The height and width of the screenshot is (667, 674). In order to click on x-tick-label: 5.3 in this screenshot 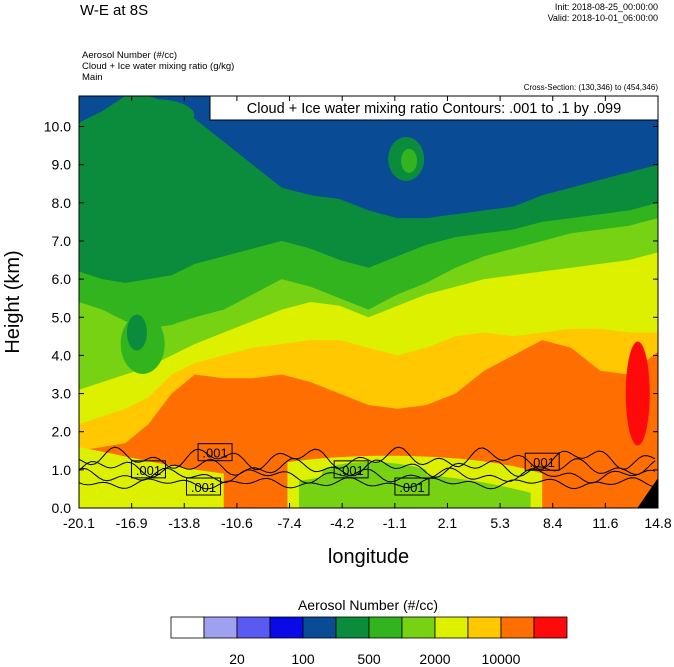, I will do `click(500, 523)`.